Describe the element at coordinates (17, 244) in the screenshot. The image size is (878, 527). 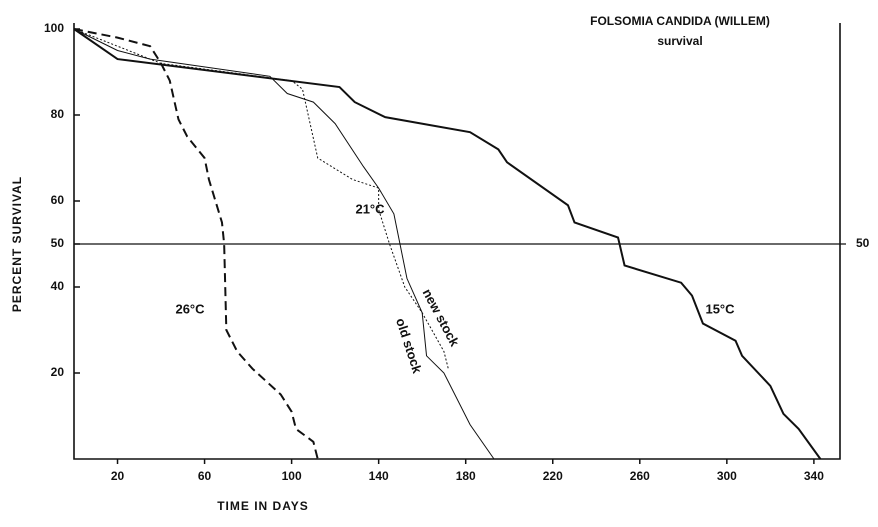
I see `y-axis-label: PERCENT SURVIVAL` at that location.